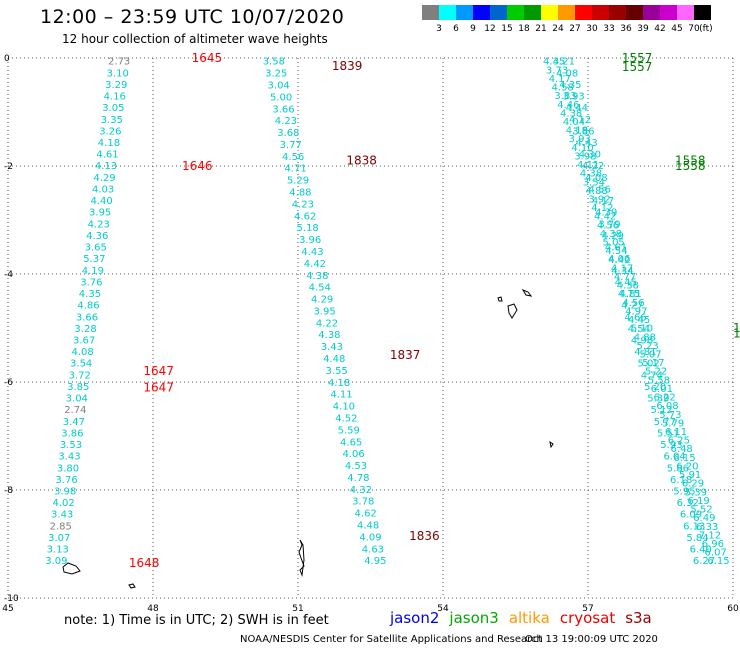 The width and height of the screenshot is (740, 650). I want to click on satellite-legend: jason2 jason3 altika cryosat s3a, so click(526, 618).